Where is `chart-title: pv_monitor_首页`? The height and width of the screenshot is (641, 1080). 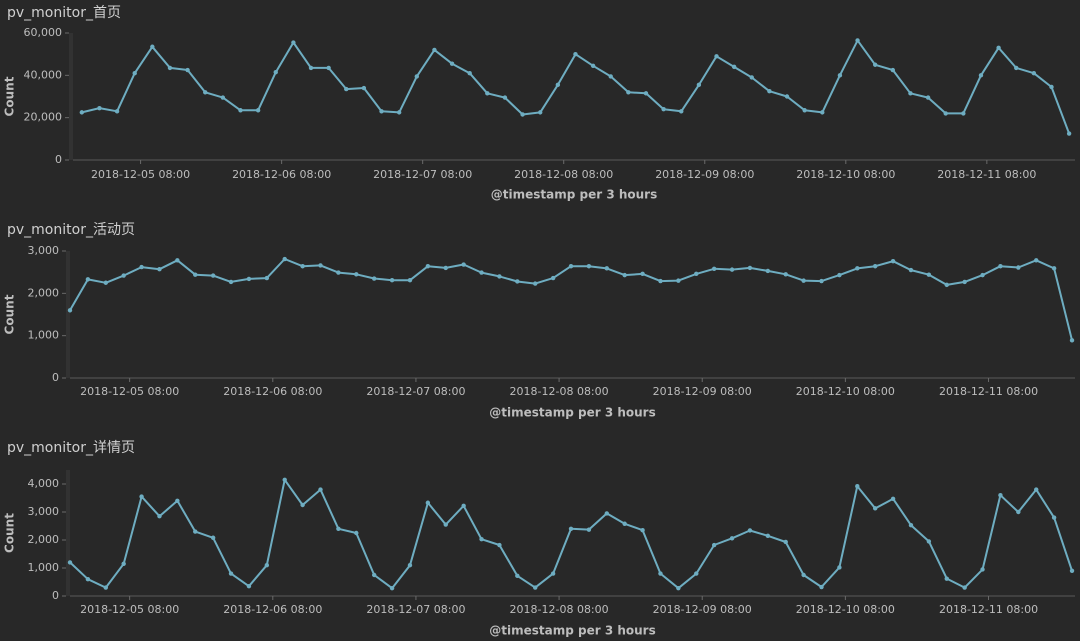 chart-title: pv_monitor_首页 is located at coordinates (64, 13).